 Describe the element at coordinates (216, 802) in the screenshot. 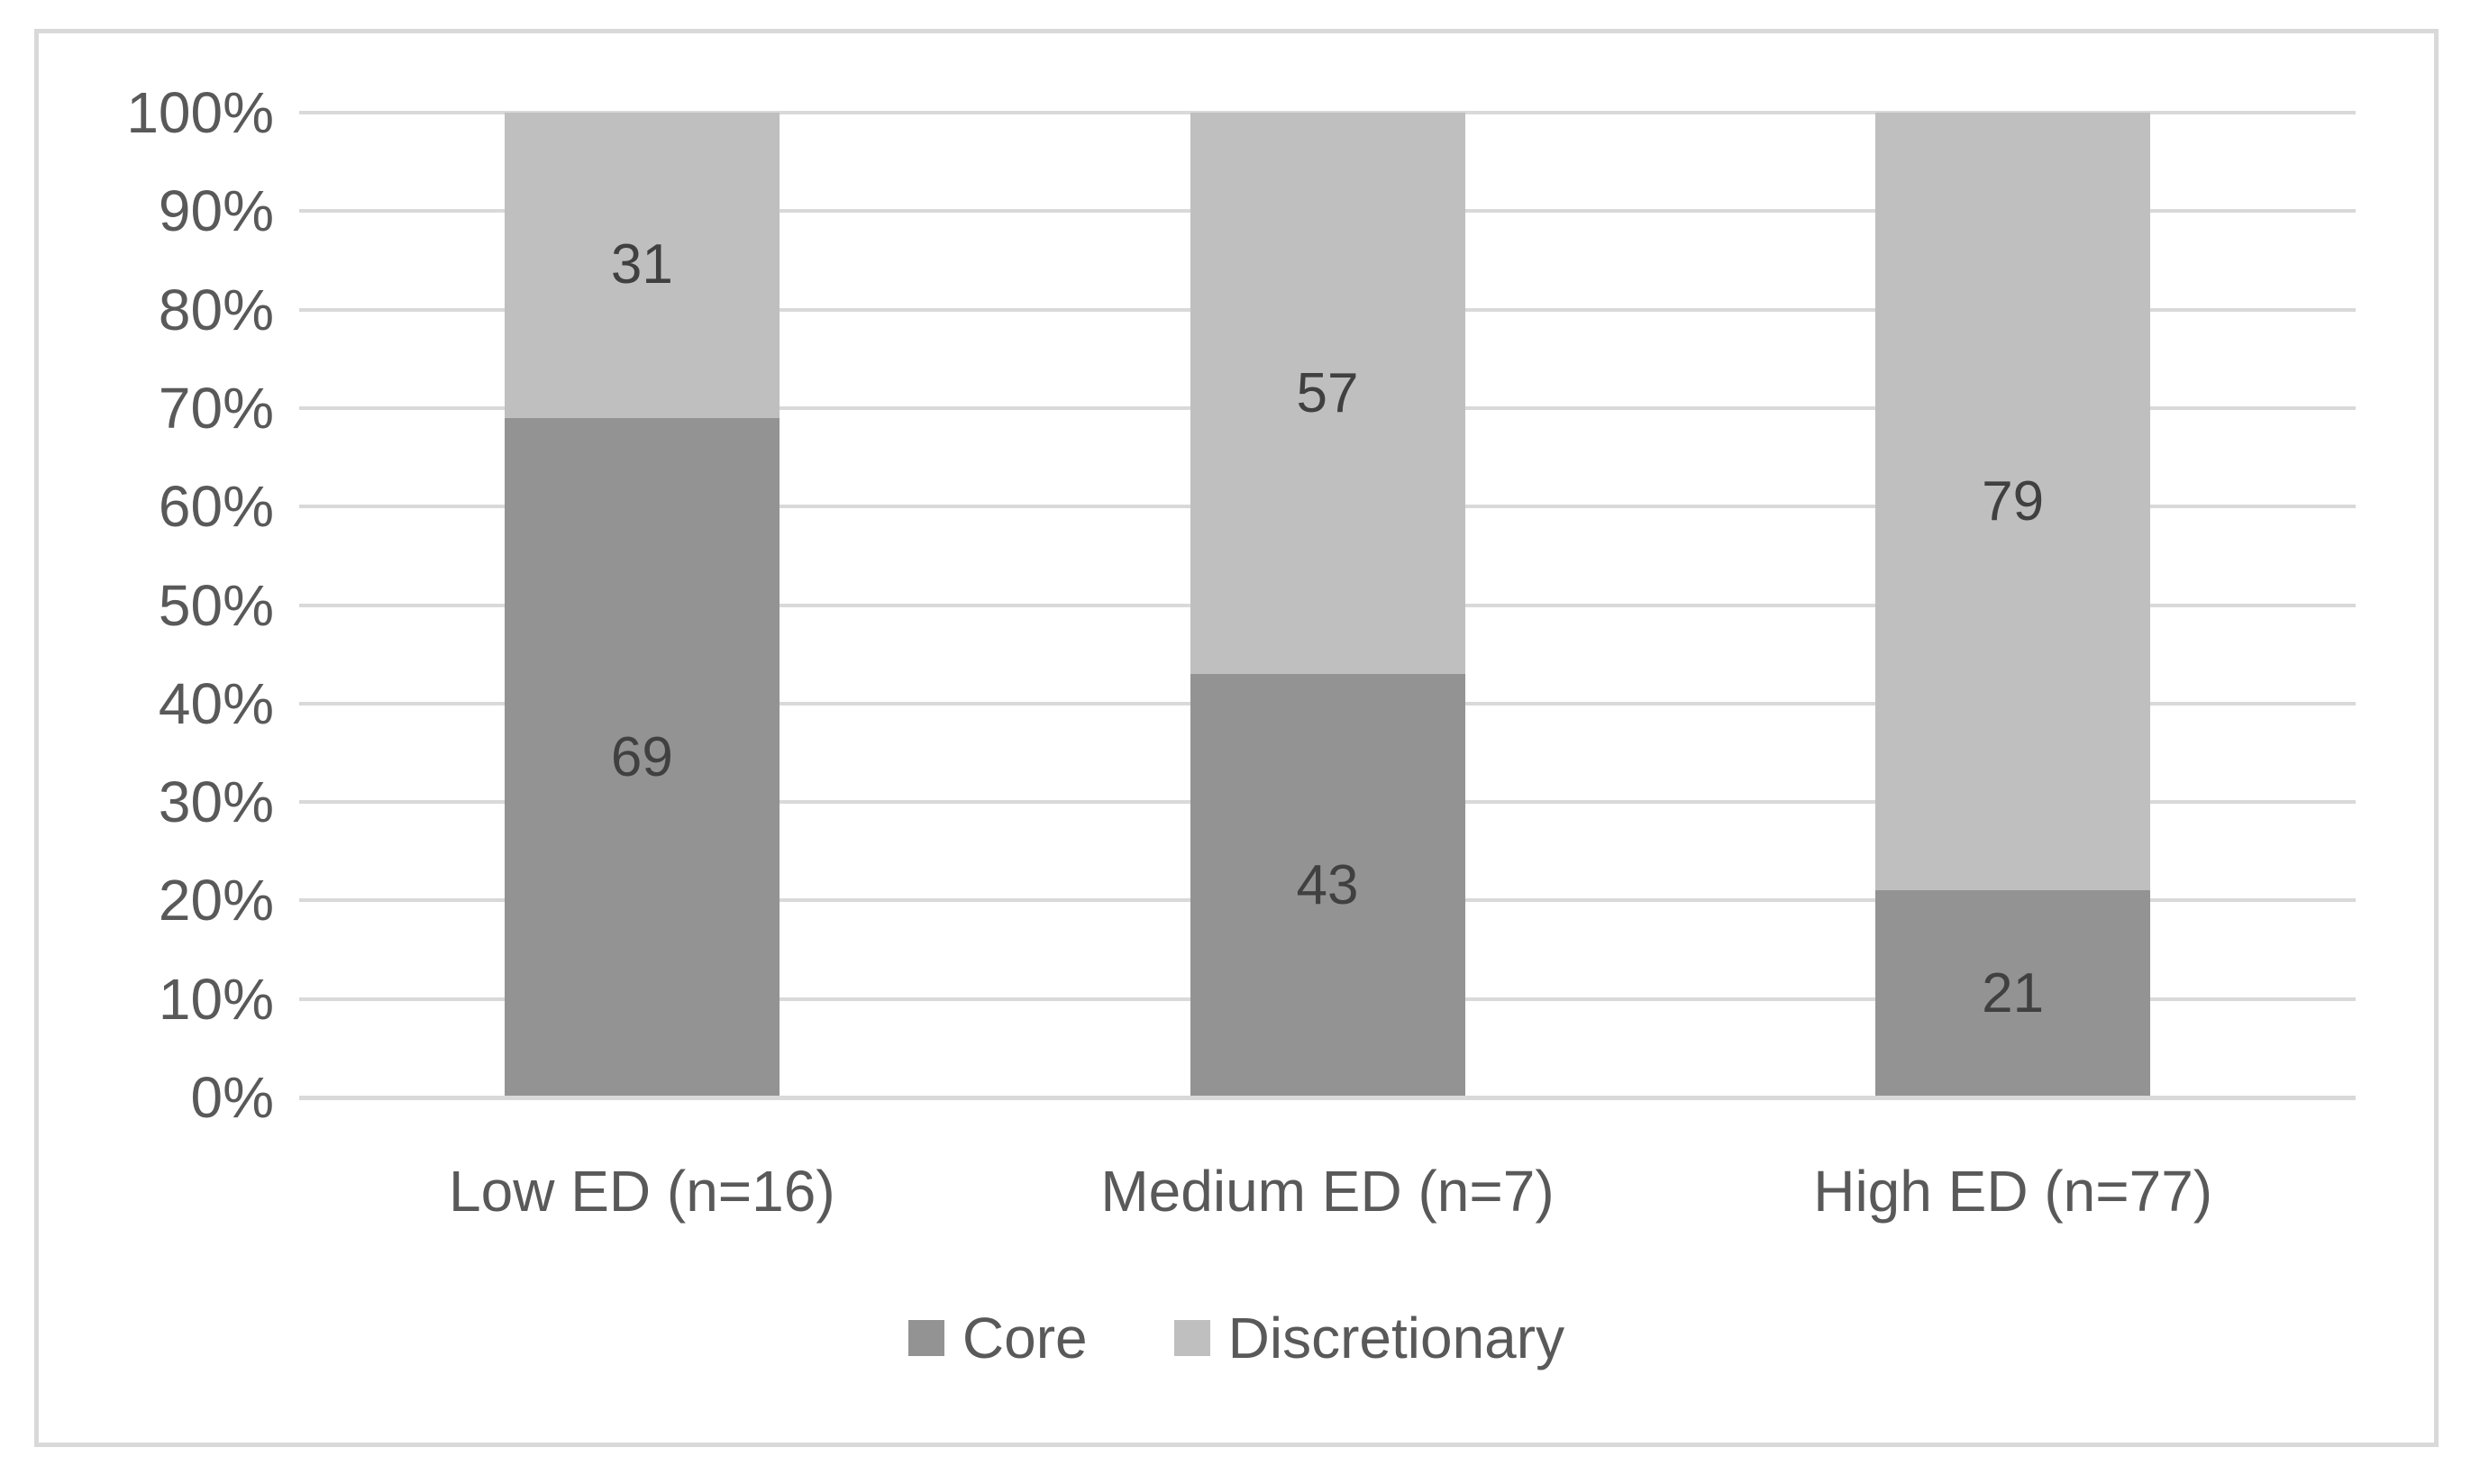

I see `y-tick-label: 30%` at that location.